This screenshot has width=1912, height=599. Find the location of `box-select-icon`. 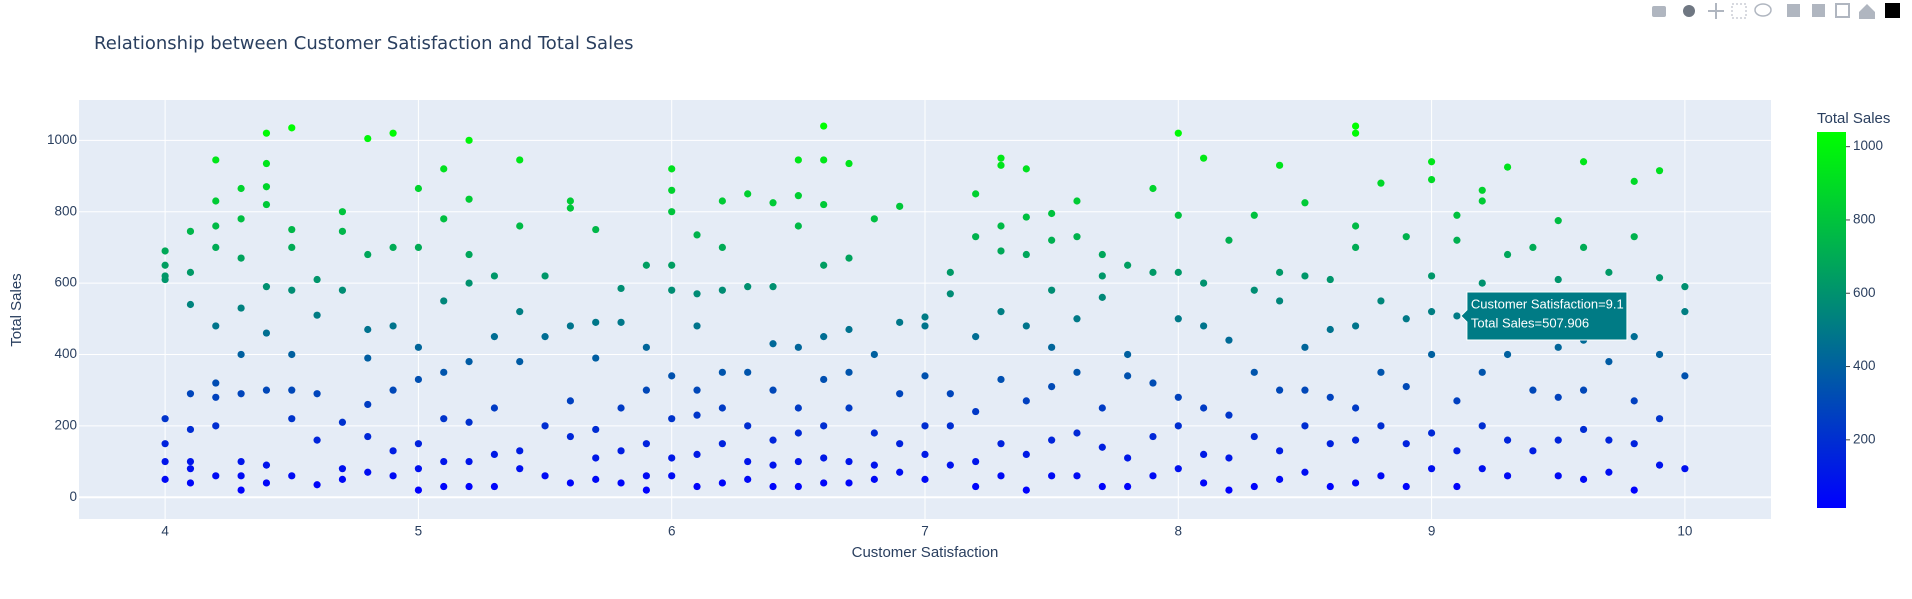

box-select-icon is located at coordinates (1739, 11).